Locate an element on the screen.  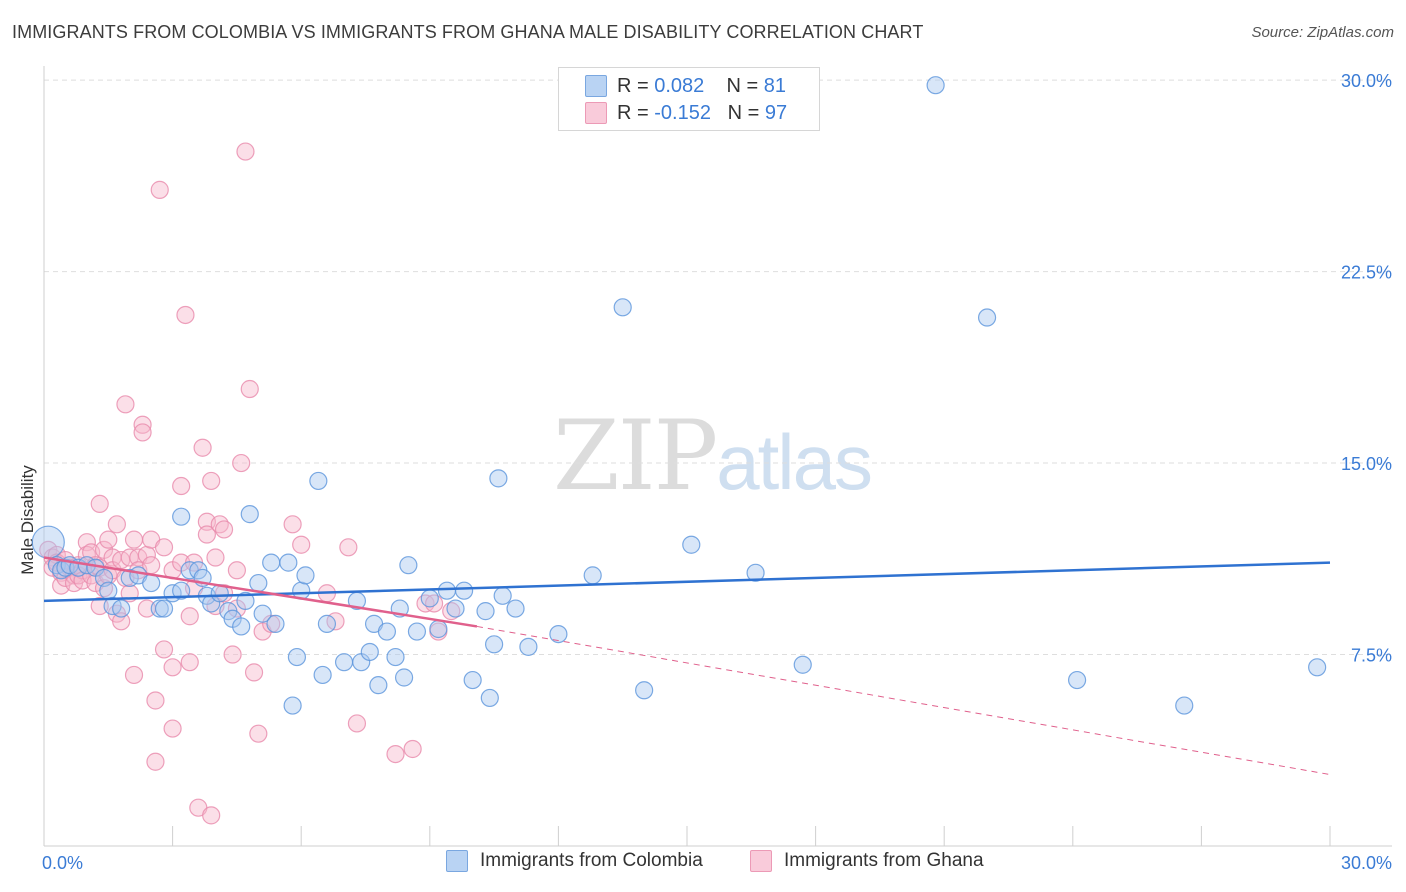
watermark: ZIPatlas is located at coordinates (713, 456).